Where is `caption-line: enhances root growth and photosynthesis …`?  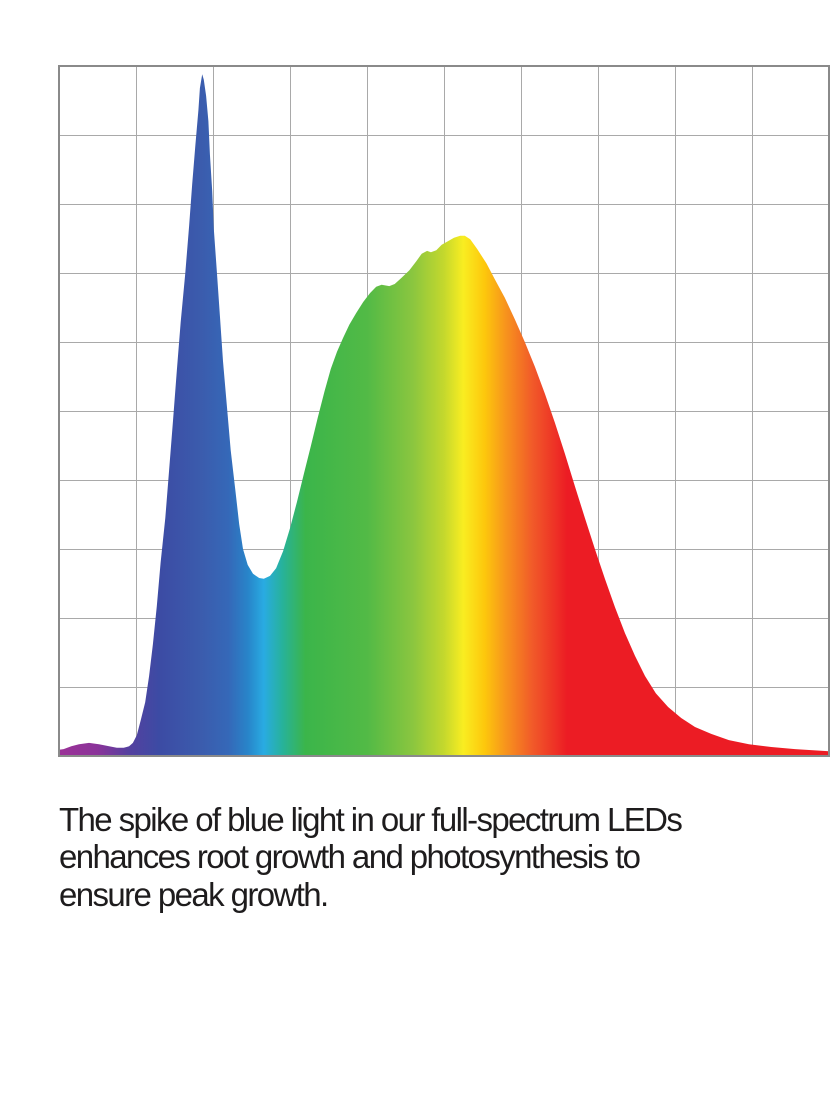
caption-line: enhances root growth and photosynthesis … is located at coordinates (350, 857).